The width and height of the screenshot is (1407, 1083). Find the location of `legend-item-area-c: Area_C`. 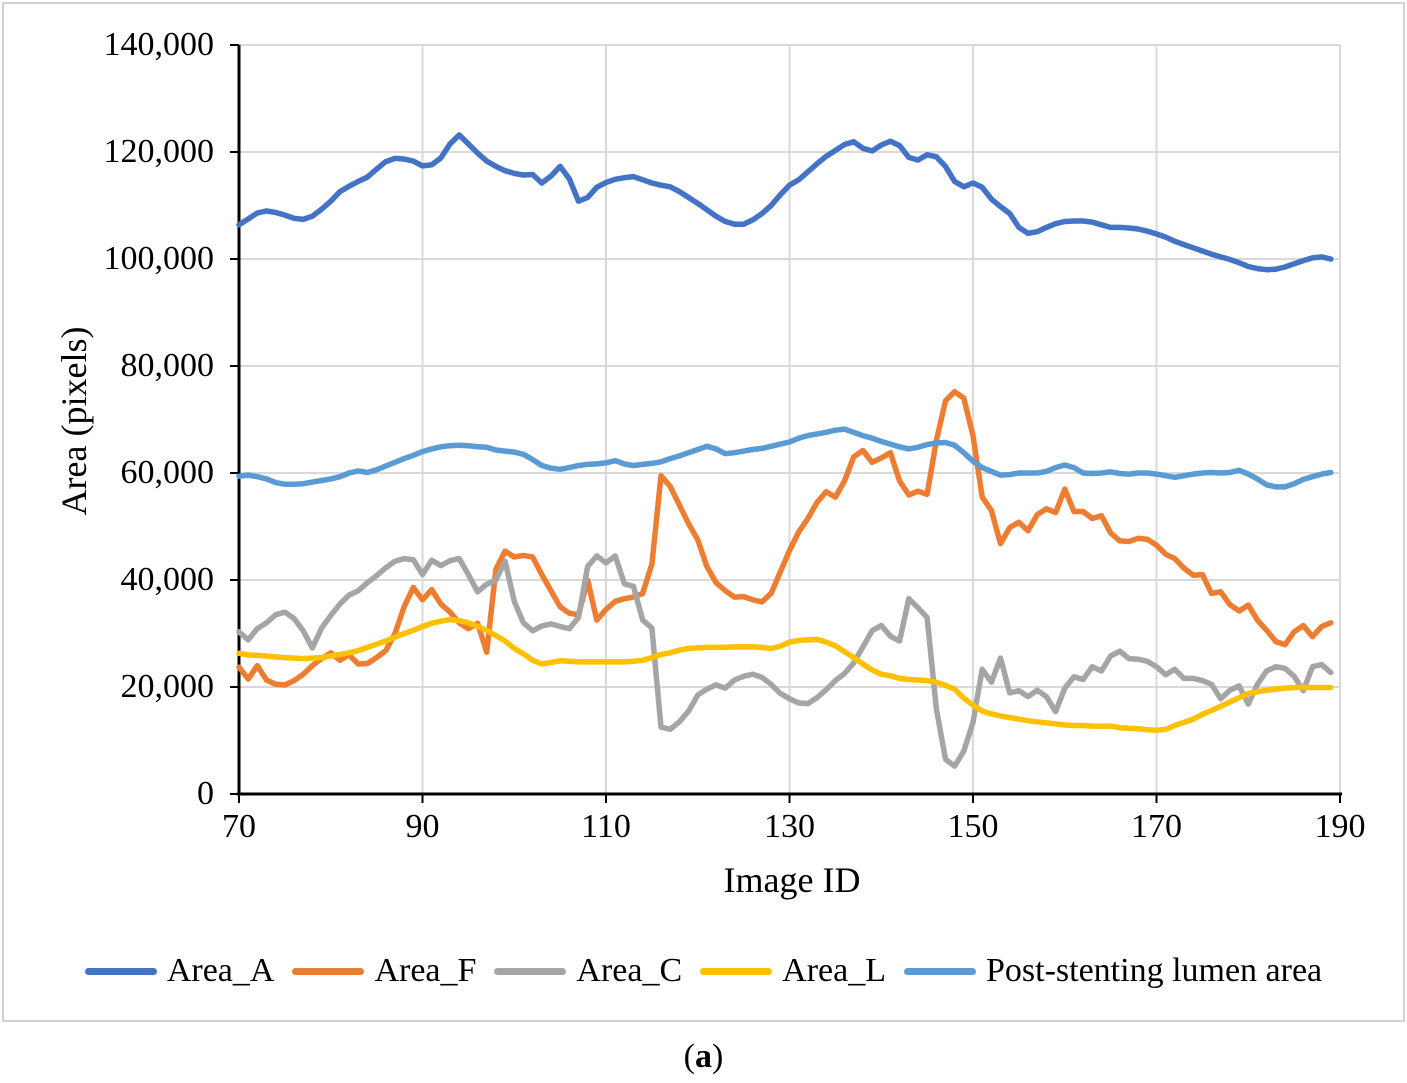

legend-item-area-c: Area_C is located at coordinates (588, 971).